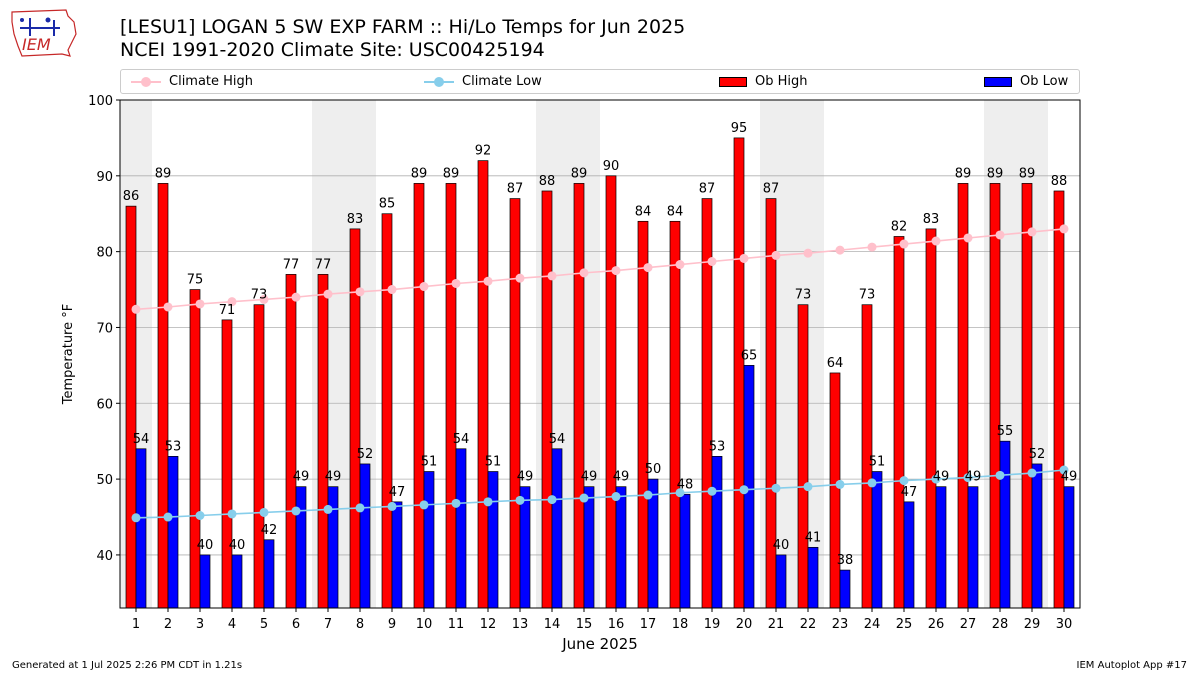 Image resolution: width=1200 pixels, height=675 pixels. Describe the element at coordinates (1032, 624) in the screenshot. I see `x-tick-label: 29` at that location.